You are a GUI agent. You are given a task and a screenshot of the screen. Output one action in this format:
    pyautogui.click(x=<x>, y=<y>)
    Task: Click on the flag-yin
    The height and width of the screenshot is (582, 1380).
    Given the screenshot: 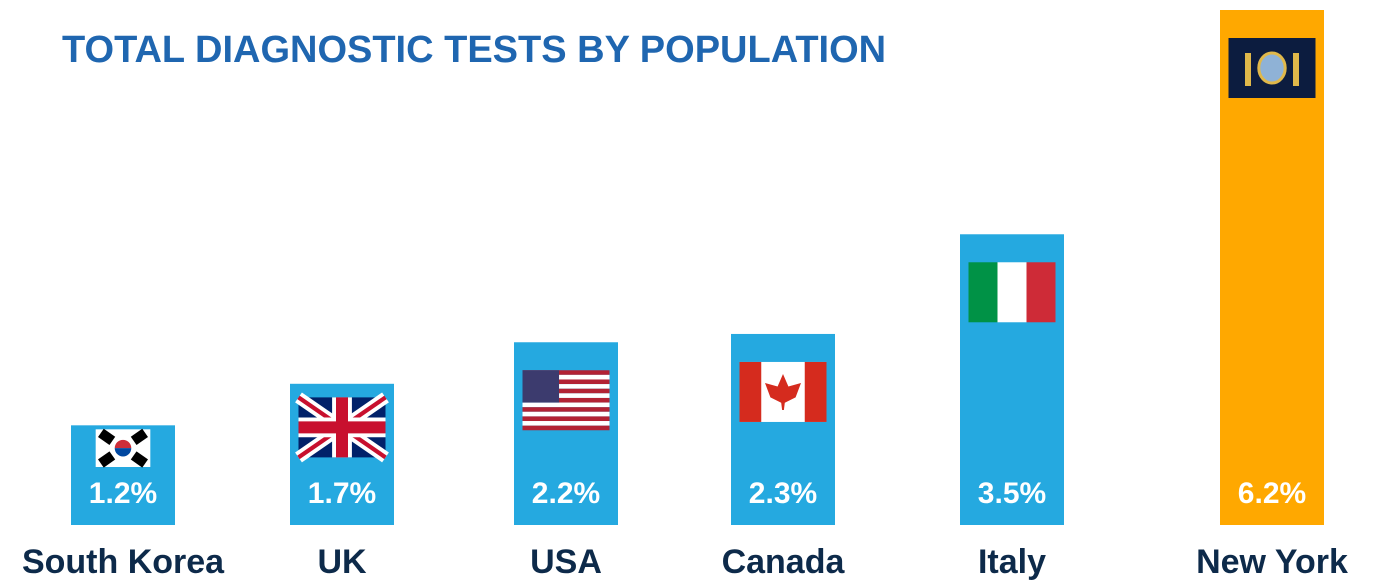 What is the action you would take?
    pyautogui.click(x=123, y=444)
    